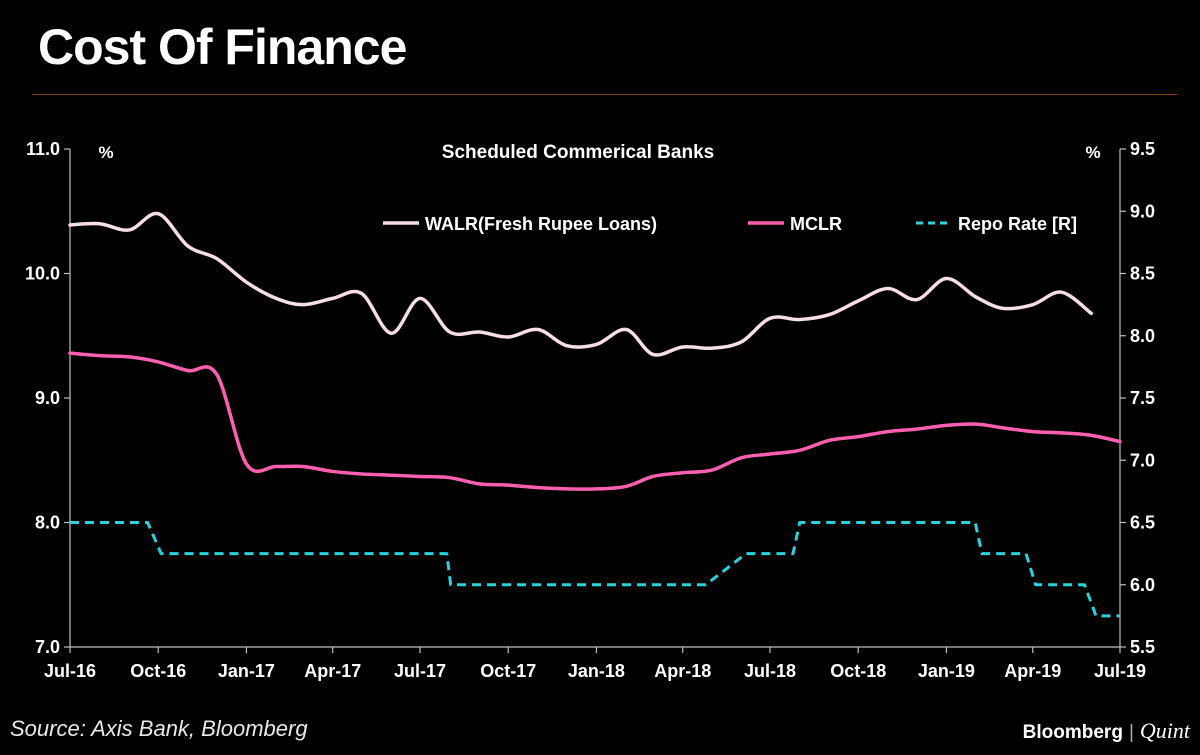 The image size is (1200, 755). I want to click on page-title: Cost Of Finance, so click(222, 47).